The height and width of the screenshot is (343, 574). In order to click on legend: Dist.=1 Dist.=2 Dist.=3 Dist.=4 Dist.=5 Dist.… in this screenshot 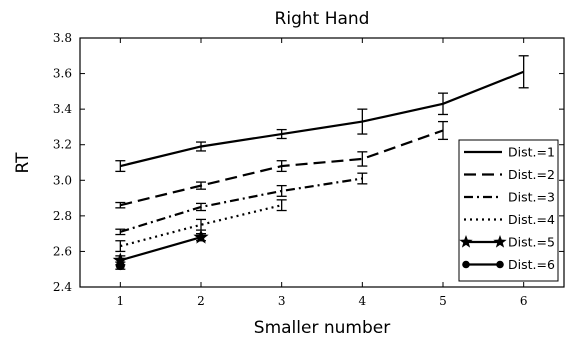, I will do `click(508, 210)`.